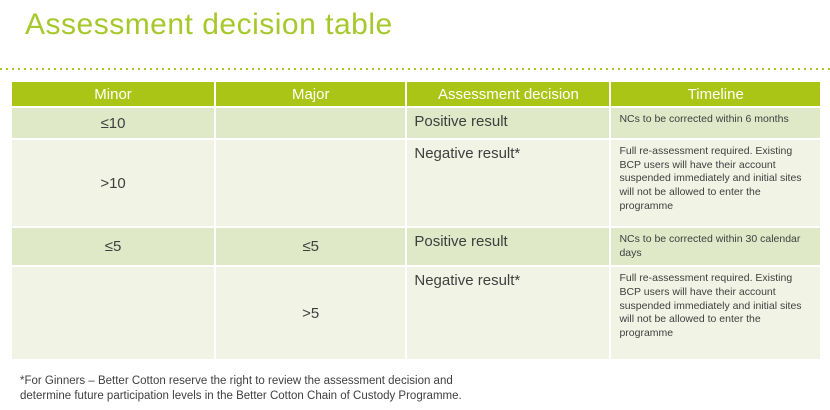  What do you see at coordinates (113, 94) in the screenshot?
I see `column-header-minor: Minor` at bounding box center [113, 94].